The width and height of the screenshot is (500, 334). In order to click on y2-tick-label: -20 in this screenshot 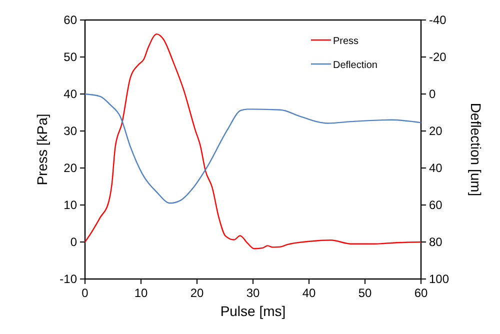, I will do `click(438, 57)`.